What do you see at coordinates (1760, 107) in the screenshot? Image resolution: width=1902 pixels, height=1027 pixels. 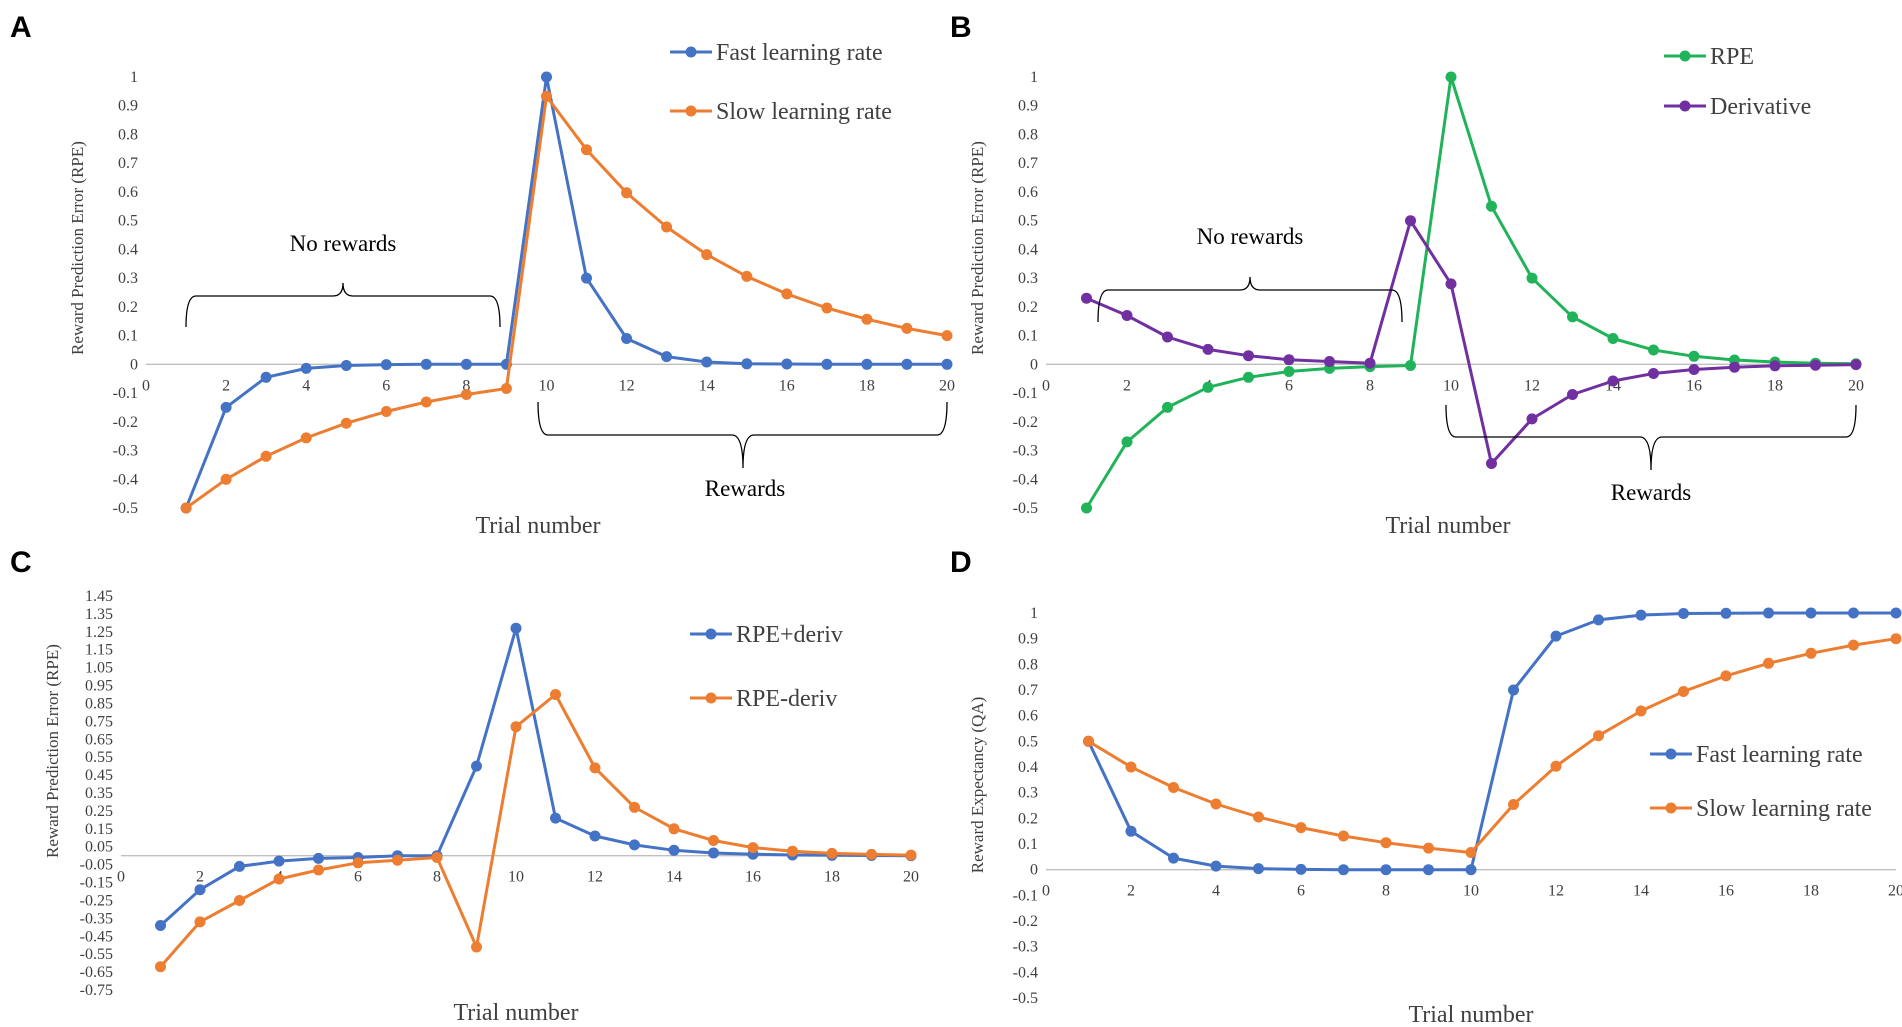 I see `panel-b-legend-derivative: Derivative` at bounding box center [1760, 107].